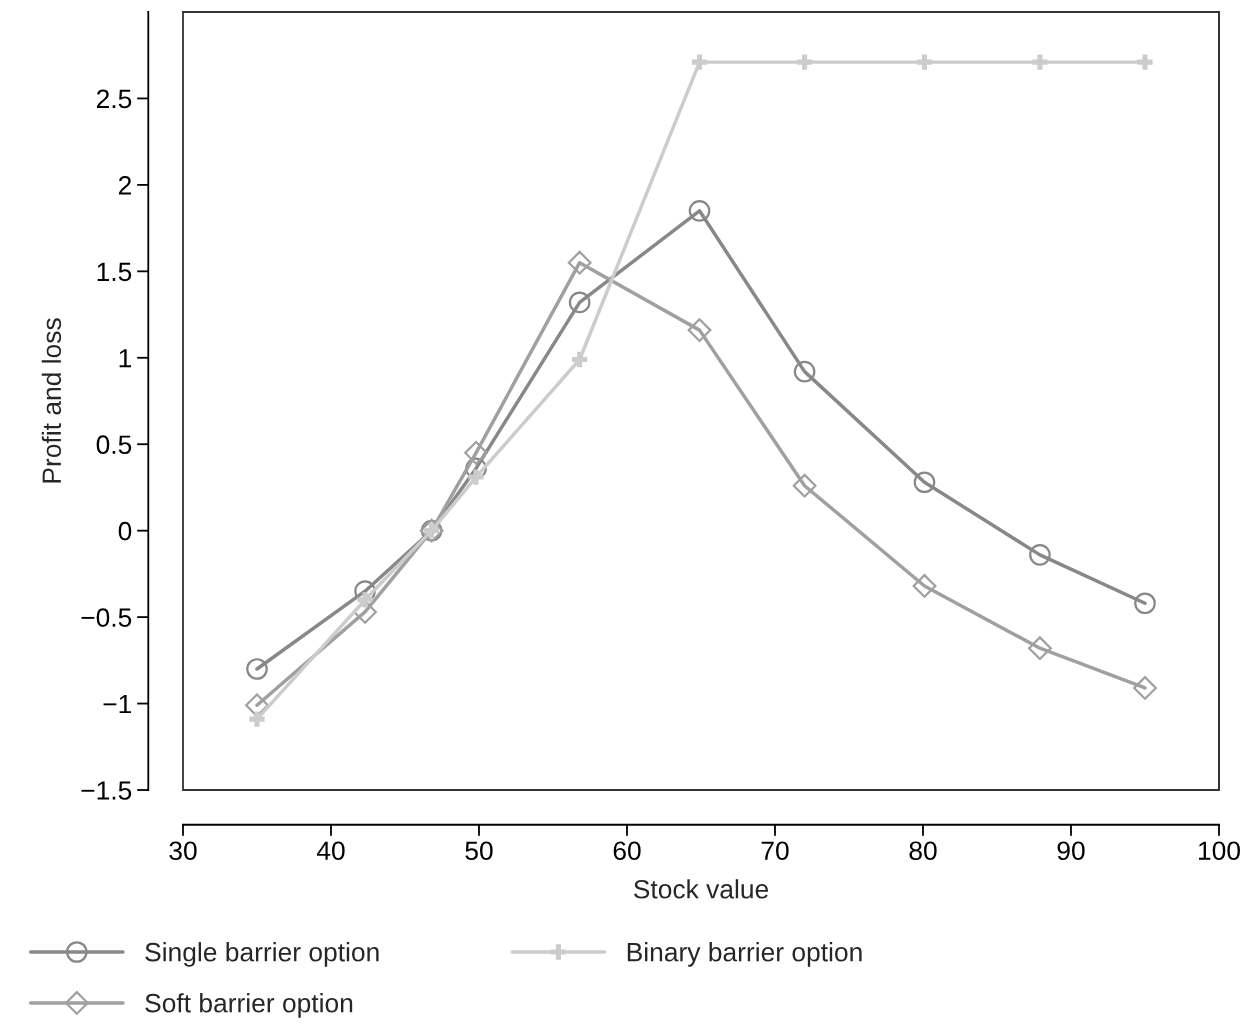 The image size is (1255, 1029). What do you see at coordinates (106, 790) in the screenshot?
I see `y-tick-label: −1.5` at bounding box center [106, 790].